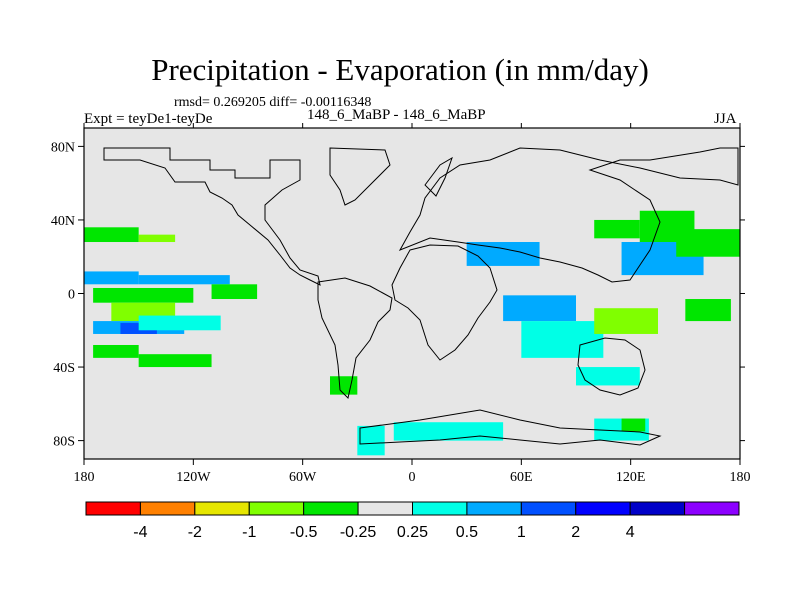 Image resolution: width=800 pixels, height=600 pixels. What do you see at coordinates (740, 477) in the screenshot?
I see `x-tick-label-6: 180` at bounding box center [740, 477].